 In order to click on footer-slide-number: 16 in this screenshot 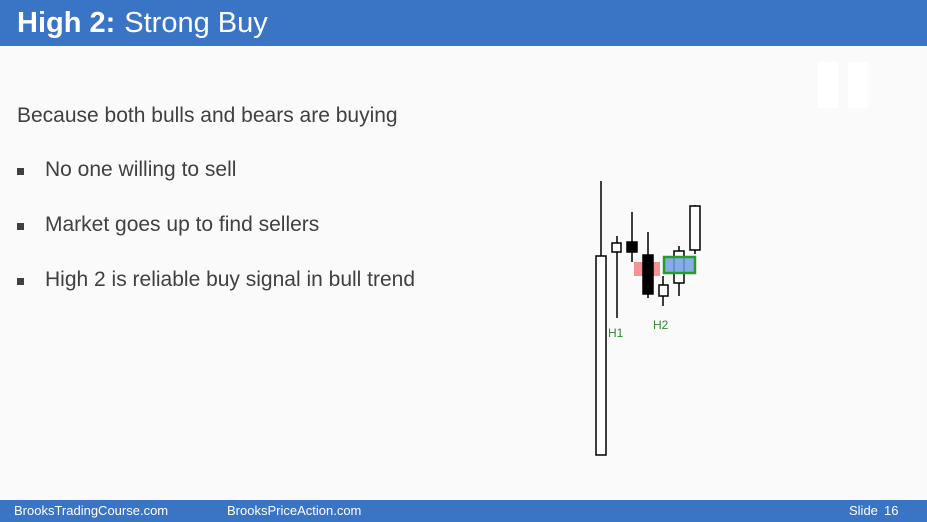, I will do `click(891, 510)`.